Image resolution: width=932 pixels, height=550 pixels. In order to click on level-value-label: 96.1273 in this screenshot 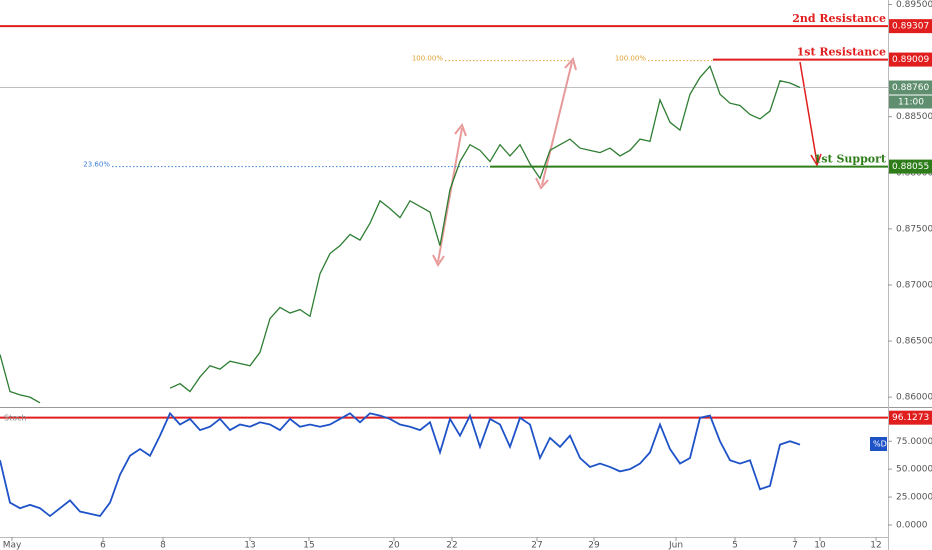, I will do `click(910, 418)`.